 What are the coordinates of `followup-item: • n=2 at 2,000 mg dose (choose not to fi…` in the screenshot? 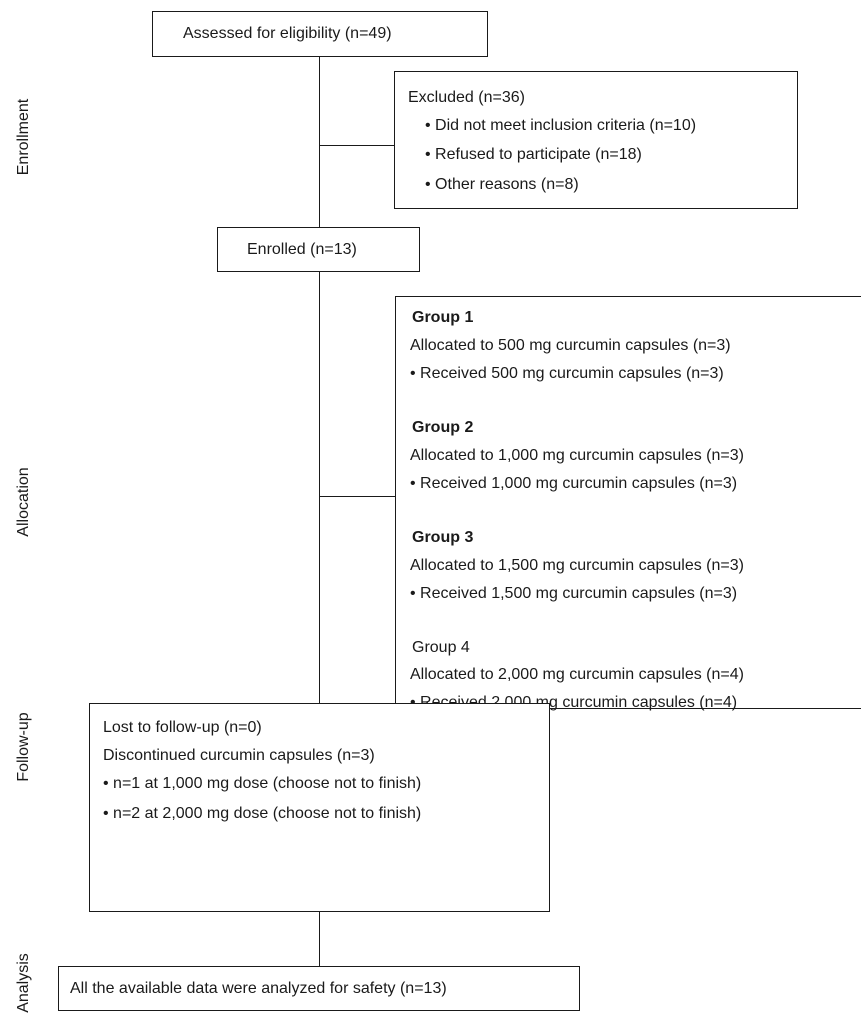 It's located at (262, 813).